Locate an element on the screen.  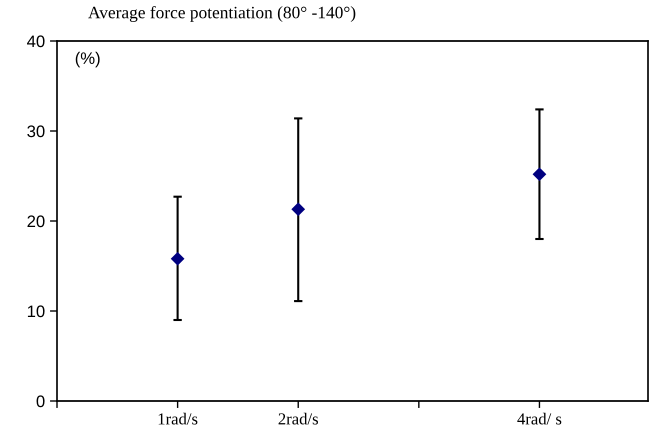
y-tick-label: 30 is located at coordinates (36, 131).